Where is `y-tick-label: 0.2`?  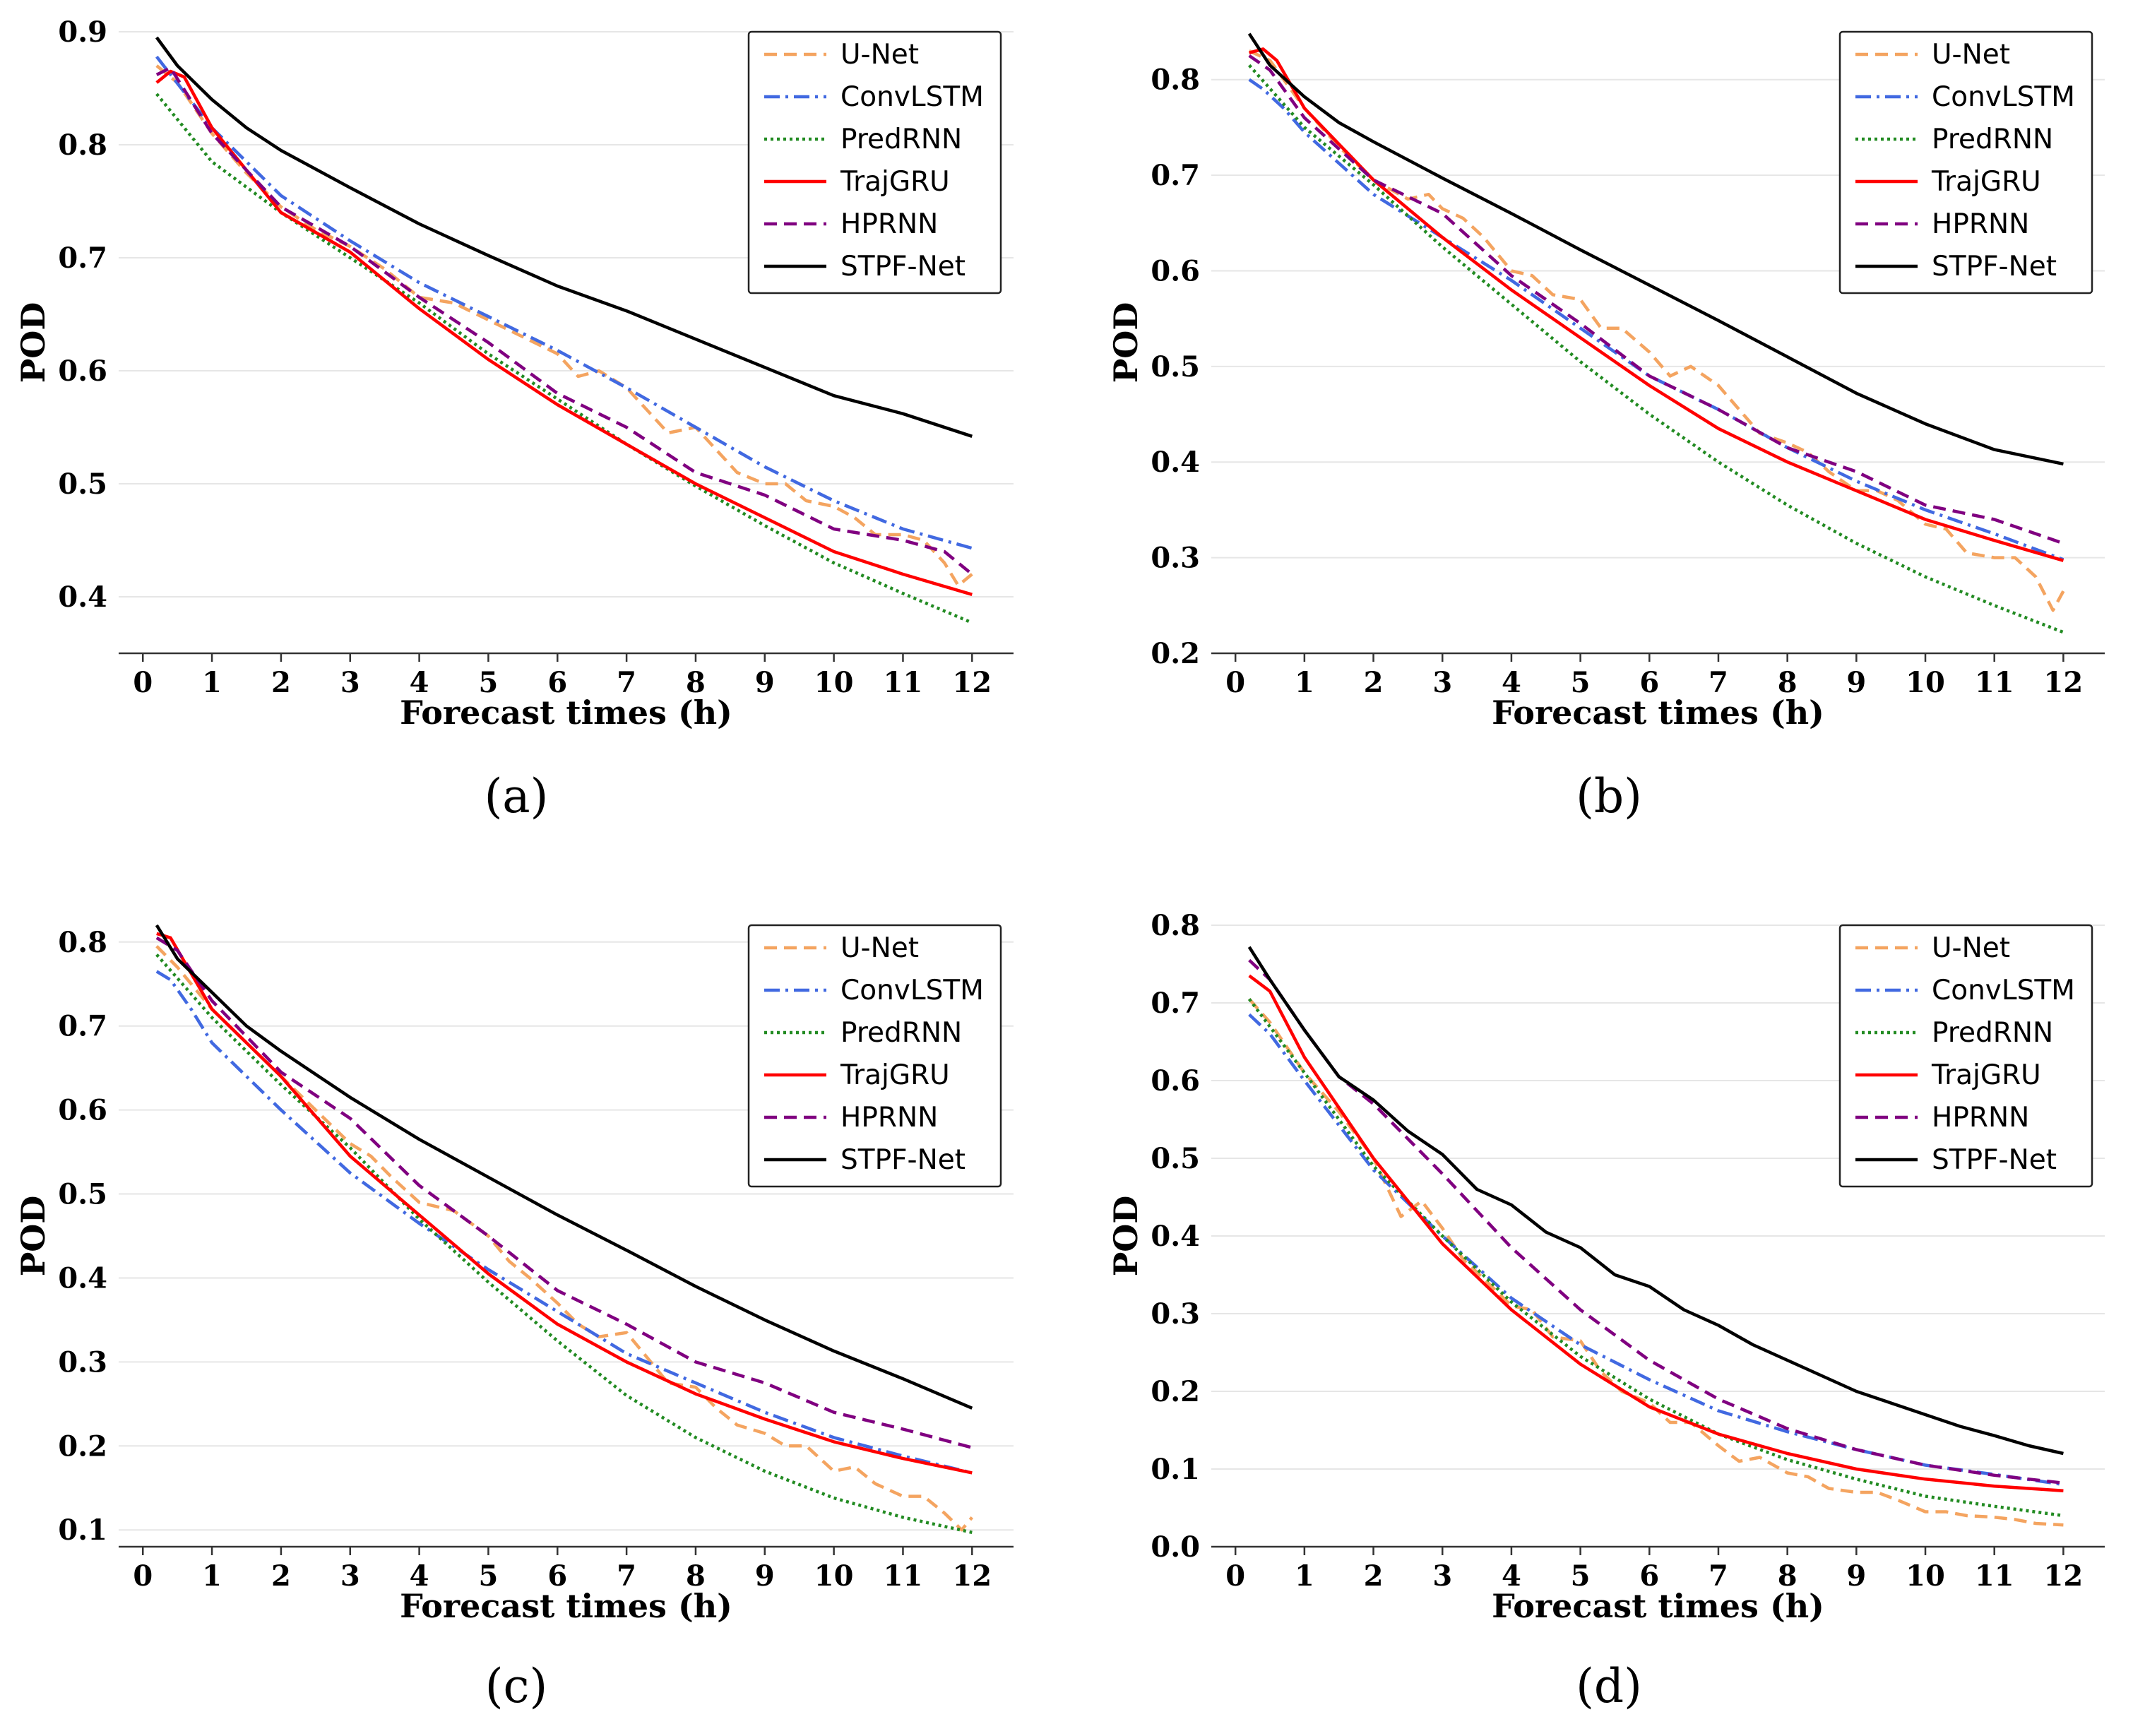 y-tick-label: 0.2 is located at coordinates (1175, 1391).